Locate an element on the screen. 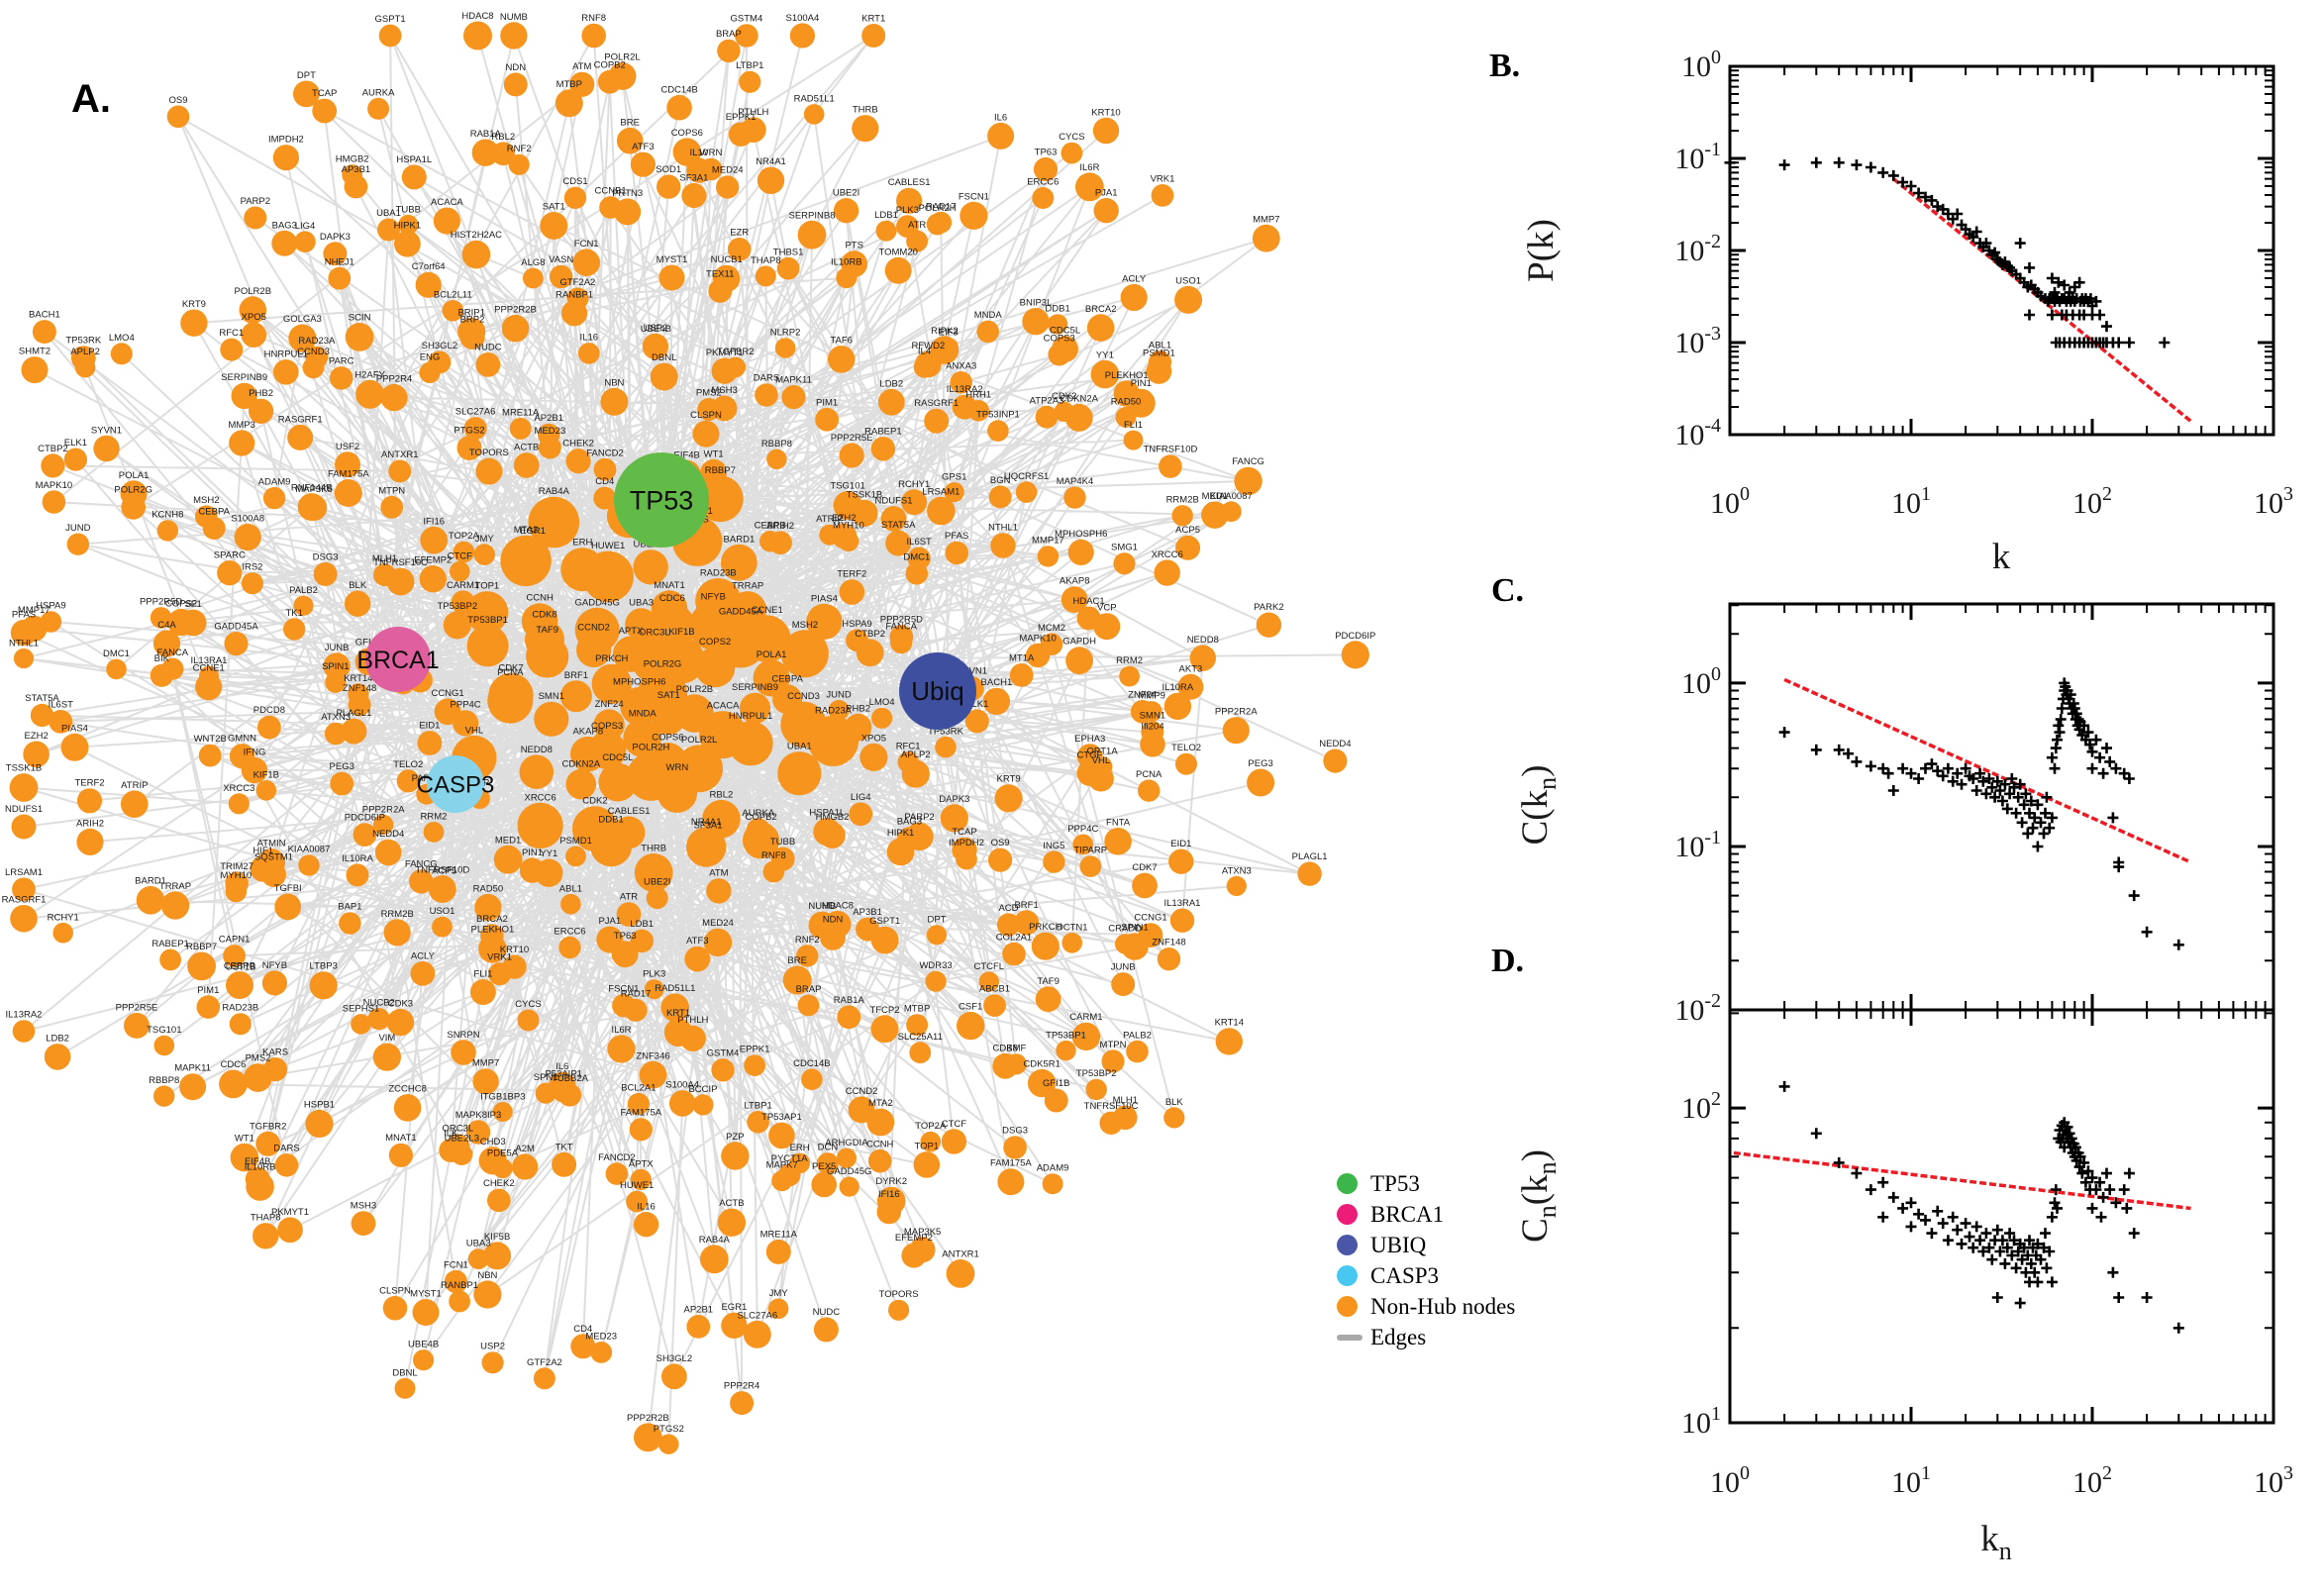 This screenshot has height=1596, width=2323. svg-text: IFI16 is located at coordinates (889, 1194).